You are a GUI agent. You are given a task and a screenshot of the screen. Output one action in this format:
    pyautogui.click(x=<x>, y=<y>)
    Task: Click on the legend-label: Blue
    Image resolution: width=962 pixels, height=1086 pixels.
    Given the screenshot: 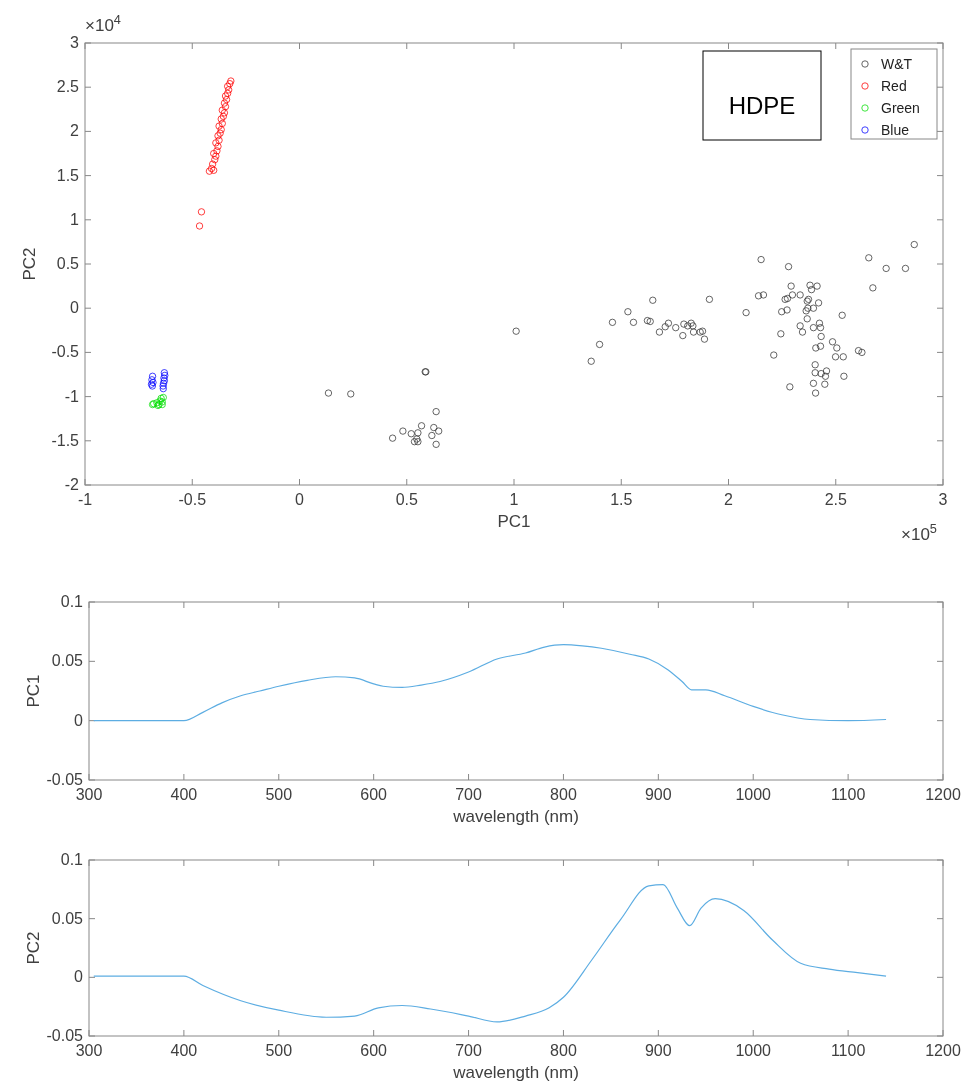 What is the action you would take?
    pyautogui.click(x=895, y=130)
    